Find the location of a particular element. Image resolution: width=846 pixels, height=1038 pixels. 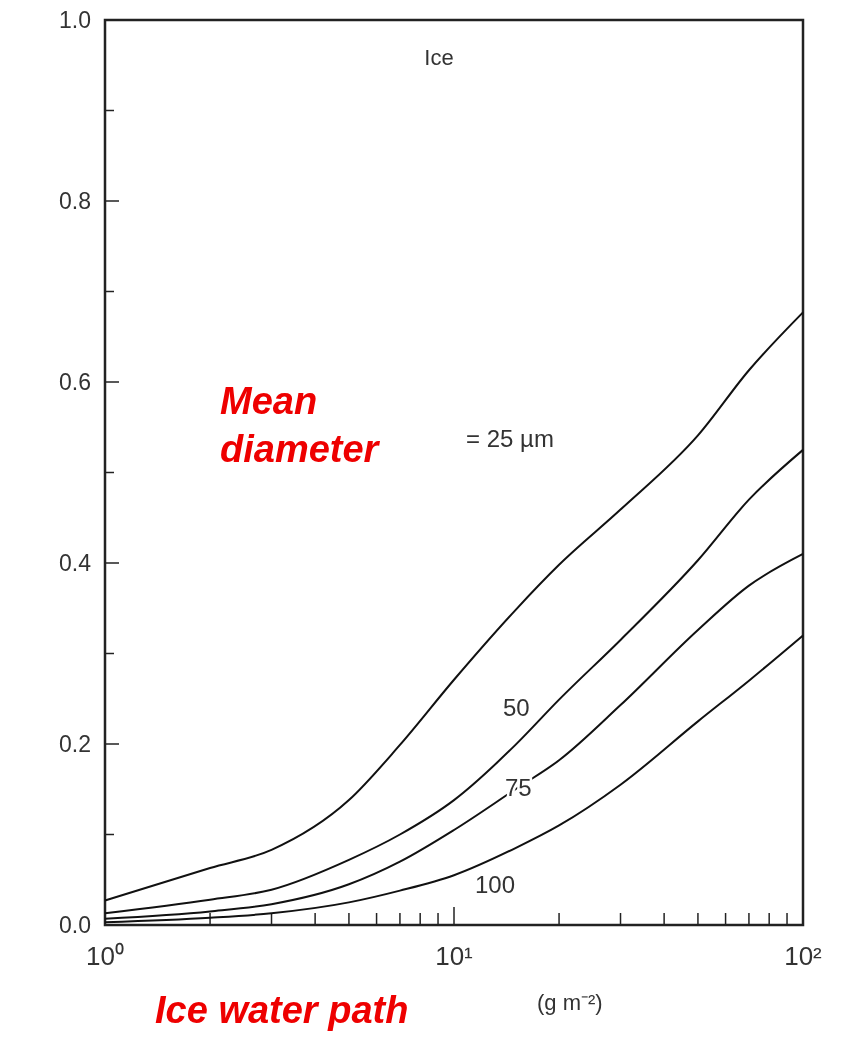

x-tick-label: 10² is located at coordinates (803, 956).